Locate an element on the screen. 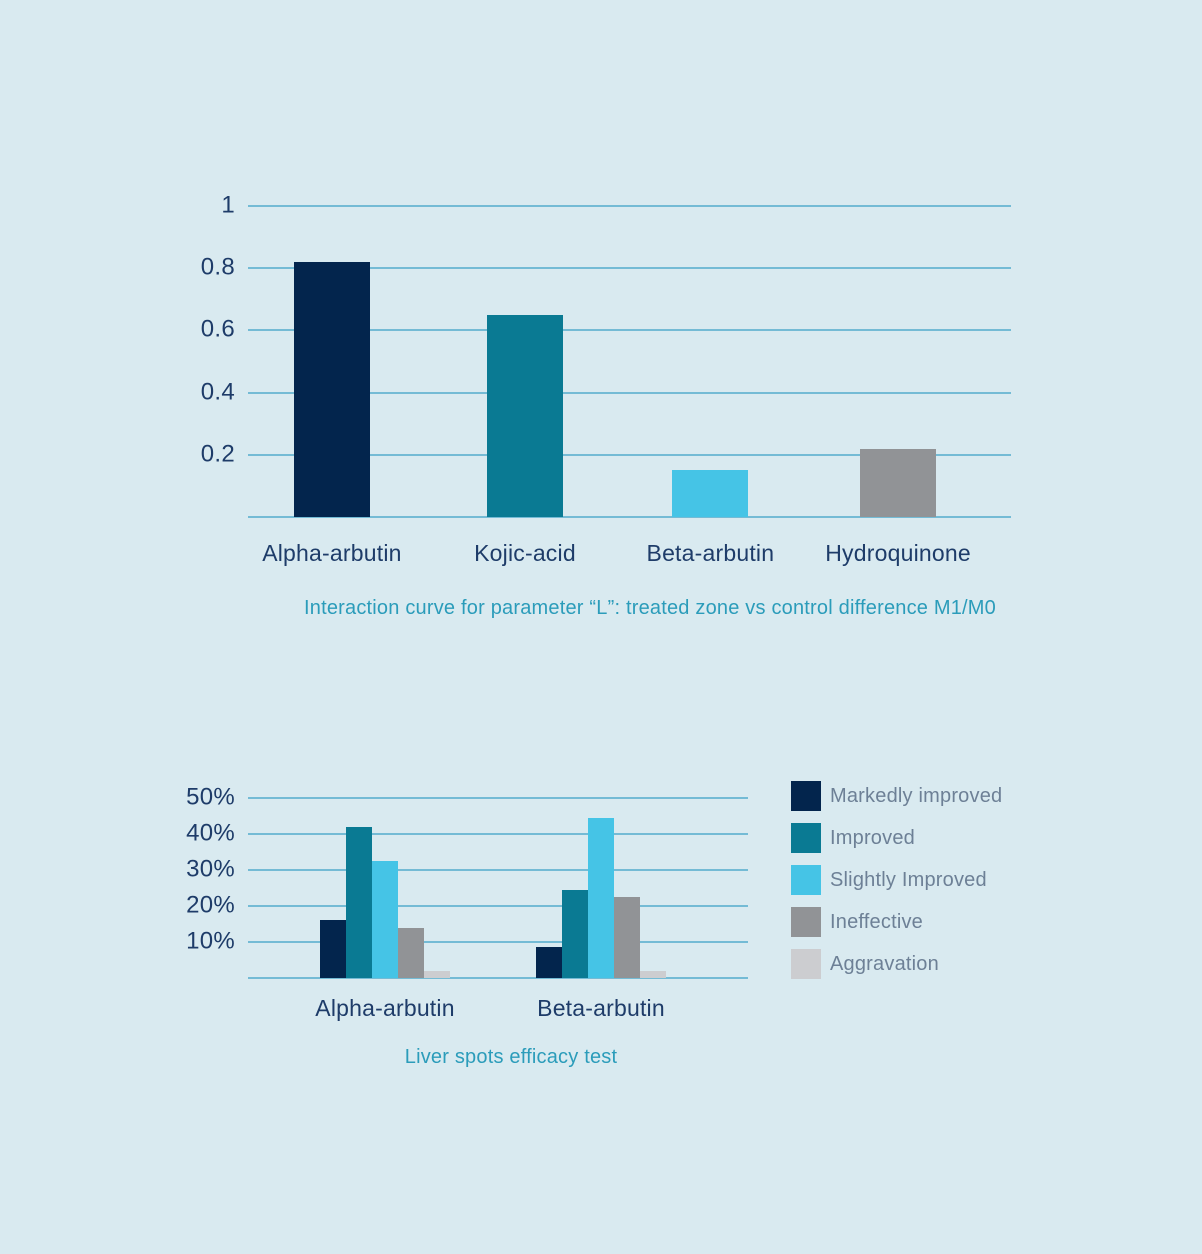 Image resolution: width=1202 pixels, height=1254 pixels. category-label: Kojic-acid is located at coordinates (525, 553).